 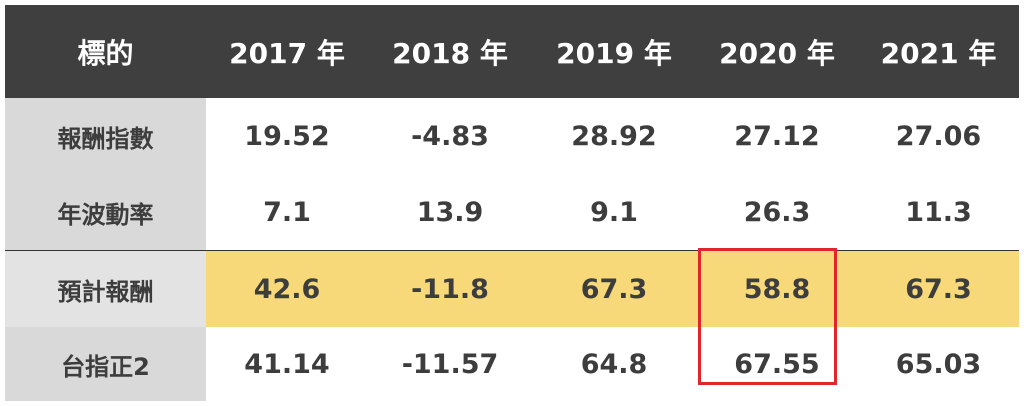 What do you see at coordinates (450, 212) in the screenshot?
I see `table-cell: 13.9` at bounding box center [450, 212].